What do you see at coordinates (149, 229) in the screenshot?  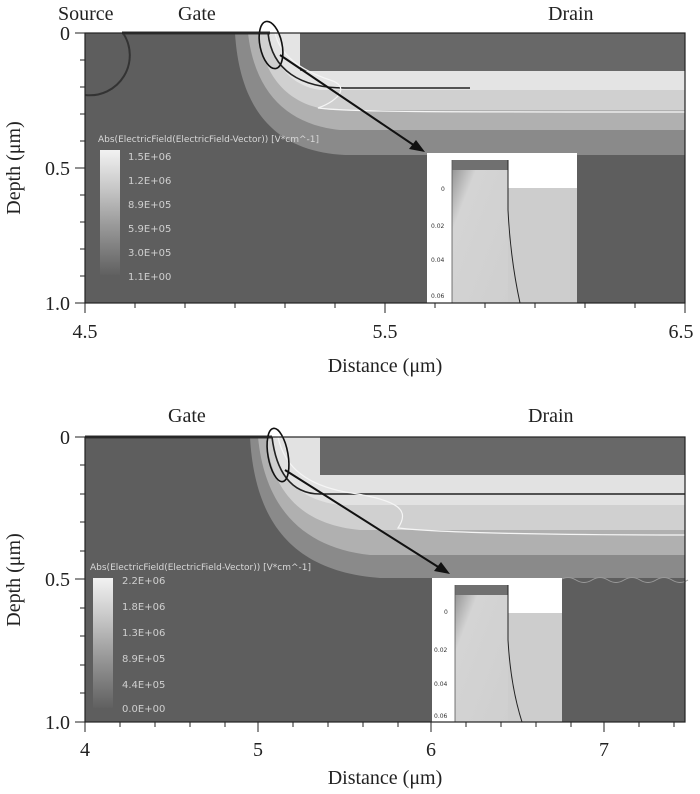 I see `legend-value: 5.9E+05` at bounding box center [149, 229].